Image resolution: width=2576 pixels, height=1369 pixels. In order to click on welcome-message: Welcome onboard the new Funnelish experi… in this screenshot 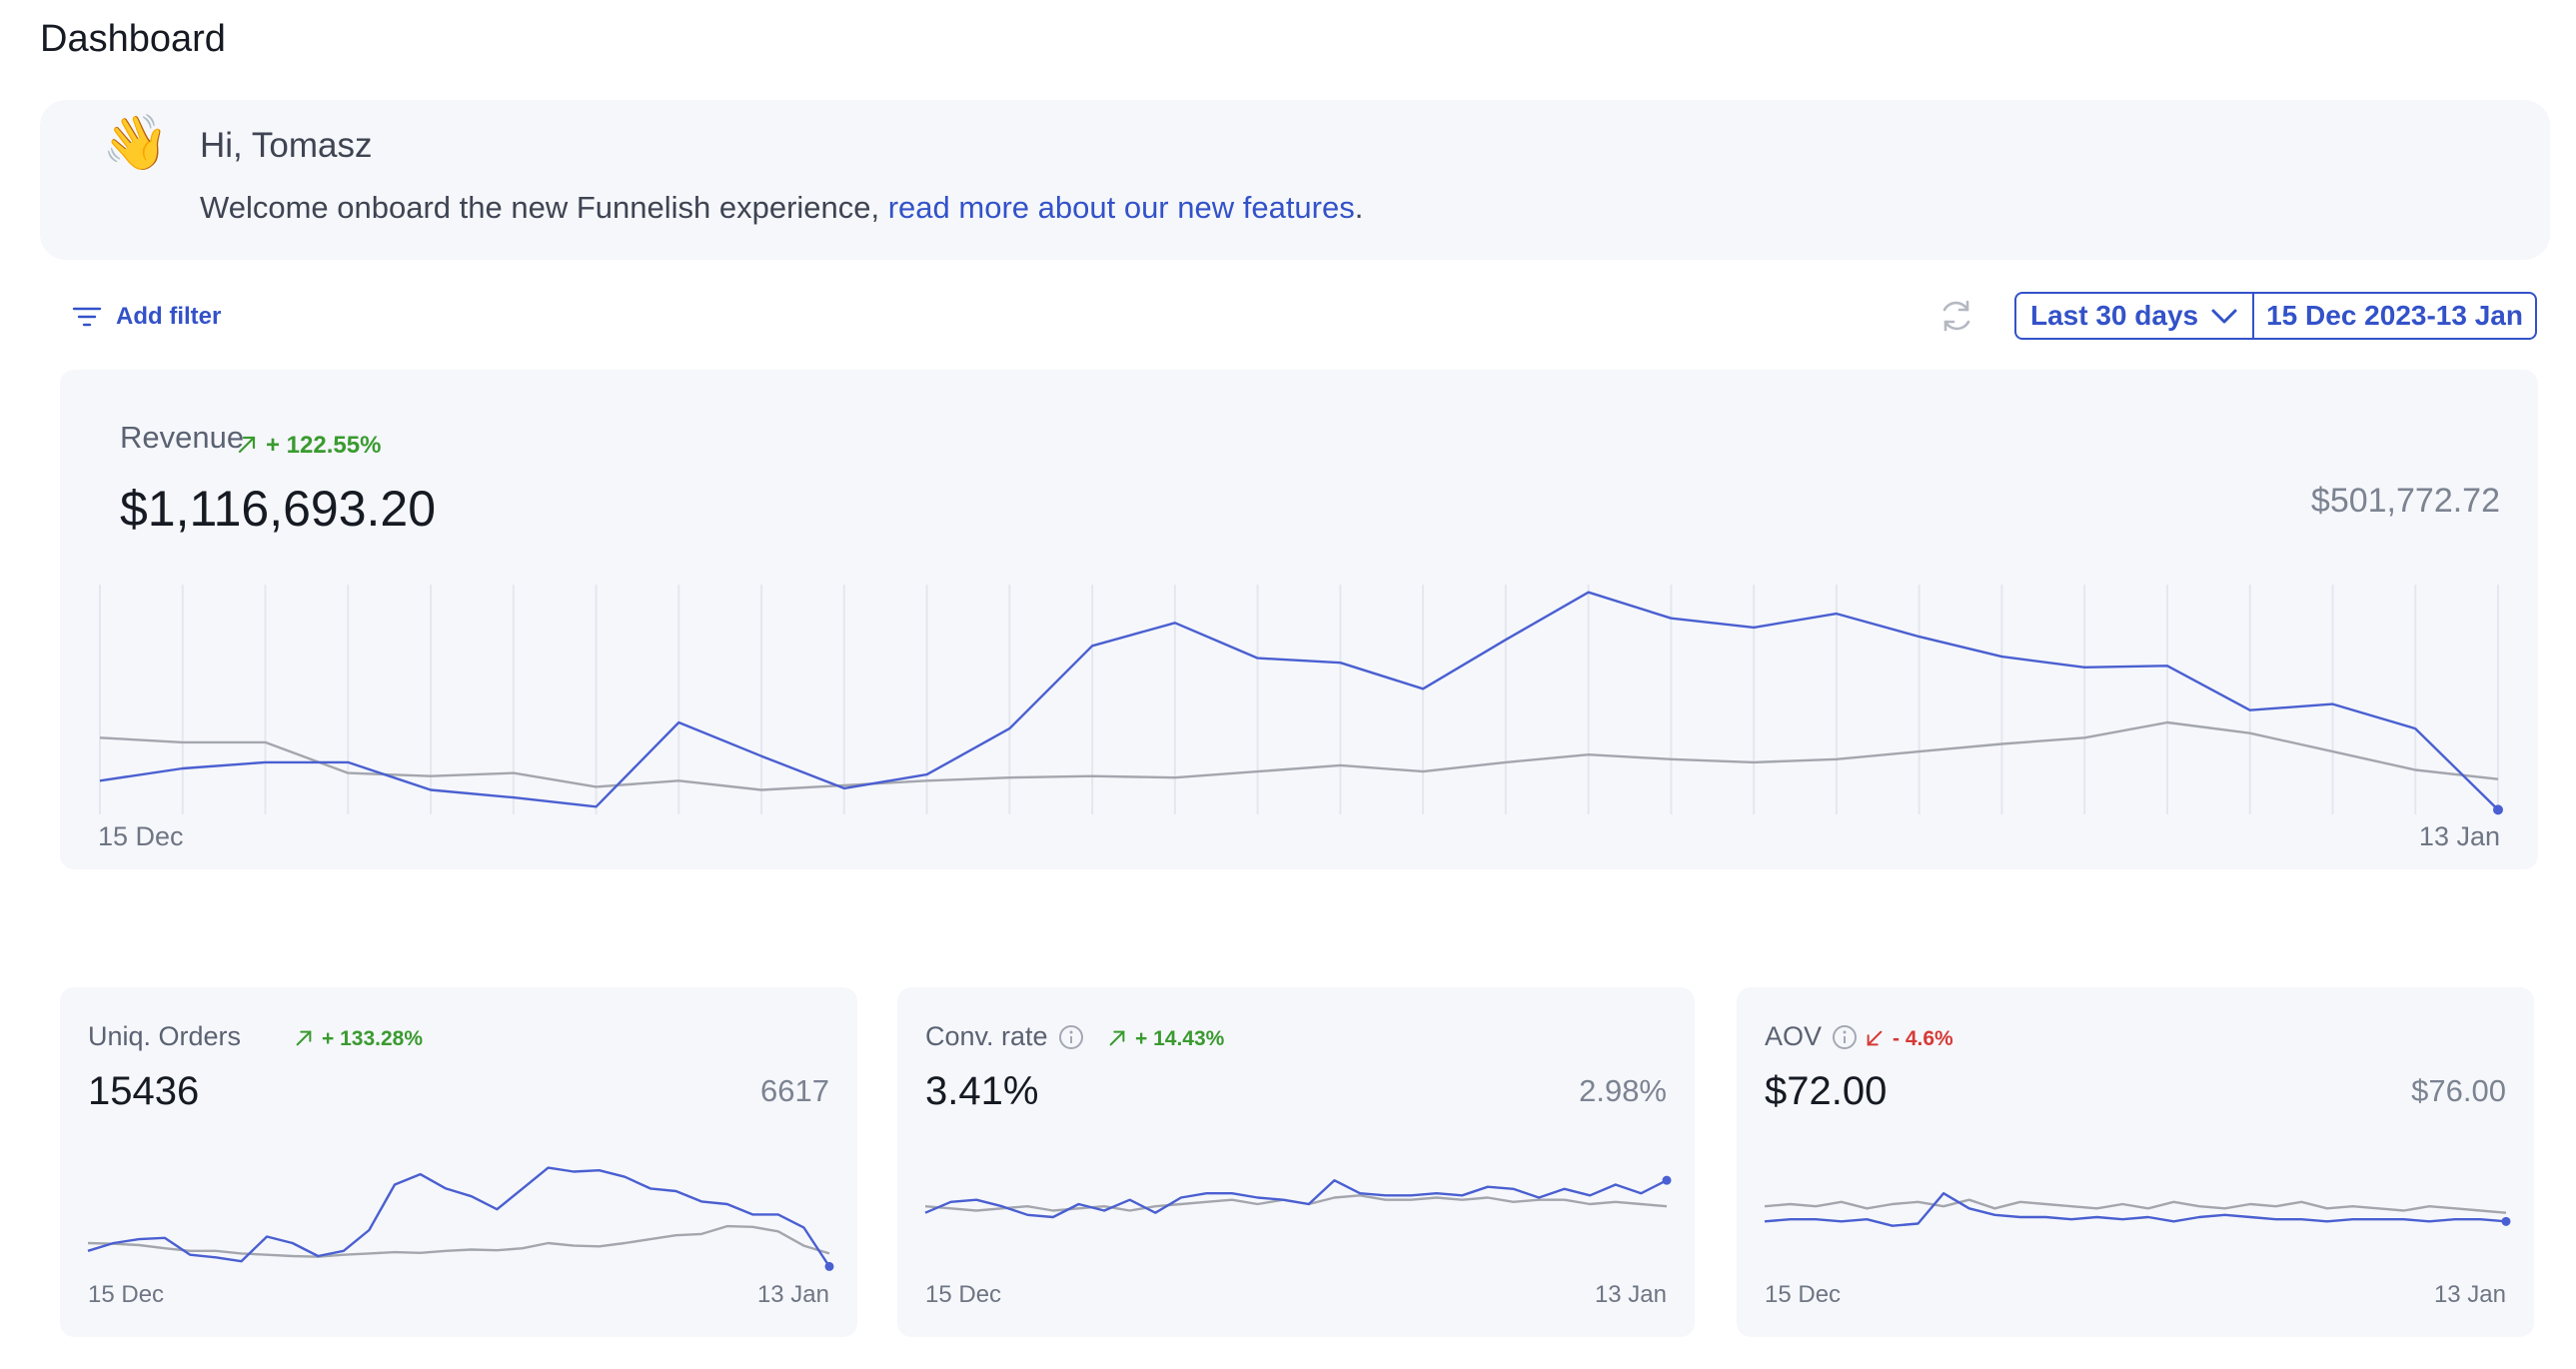, I will do `click(781, 208)`.